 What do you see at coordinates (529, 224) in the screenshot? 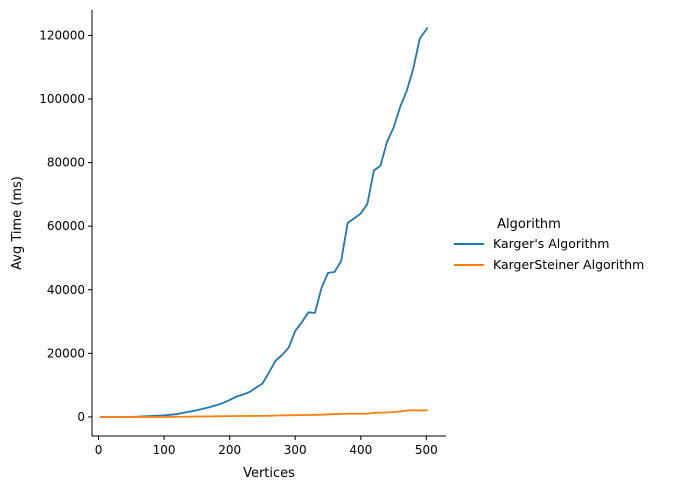
I see `legend-title: Algorithm` at bounding box center [529, 224].